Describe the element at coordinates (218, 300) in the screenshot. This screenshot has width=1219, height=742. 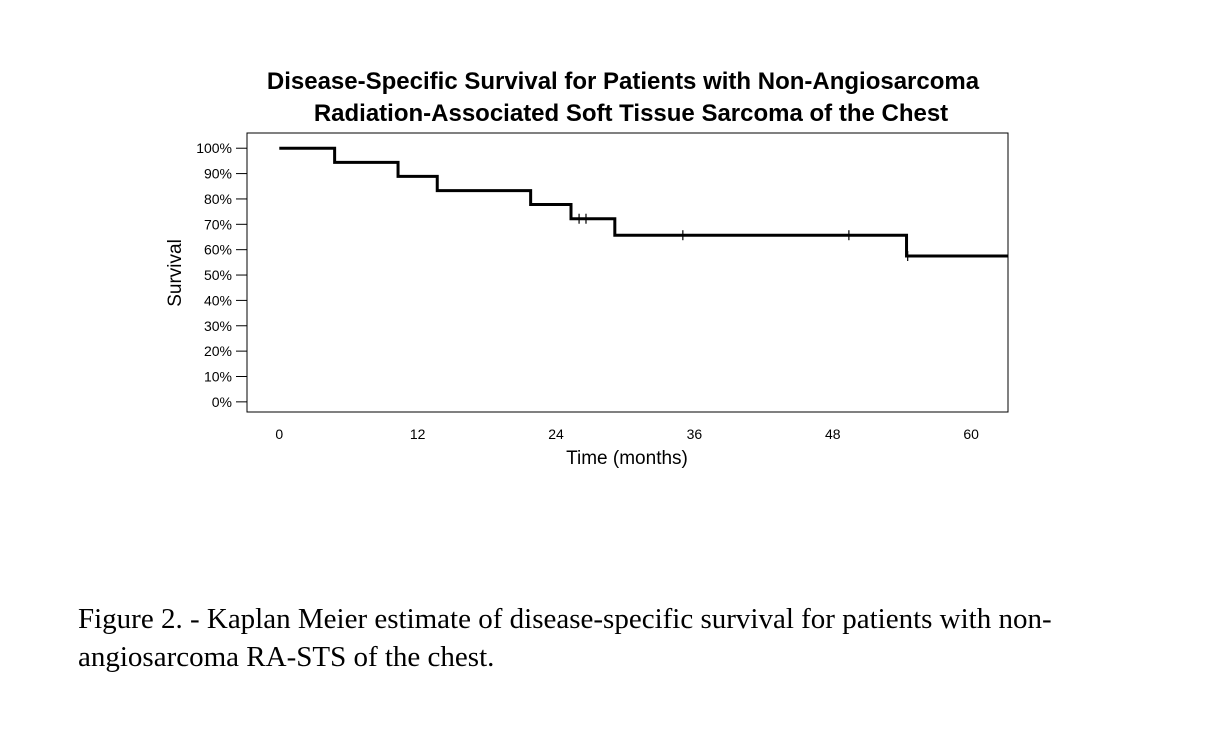
I see `y-tick-label: 40%` at that location.